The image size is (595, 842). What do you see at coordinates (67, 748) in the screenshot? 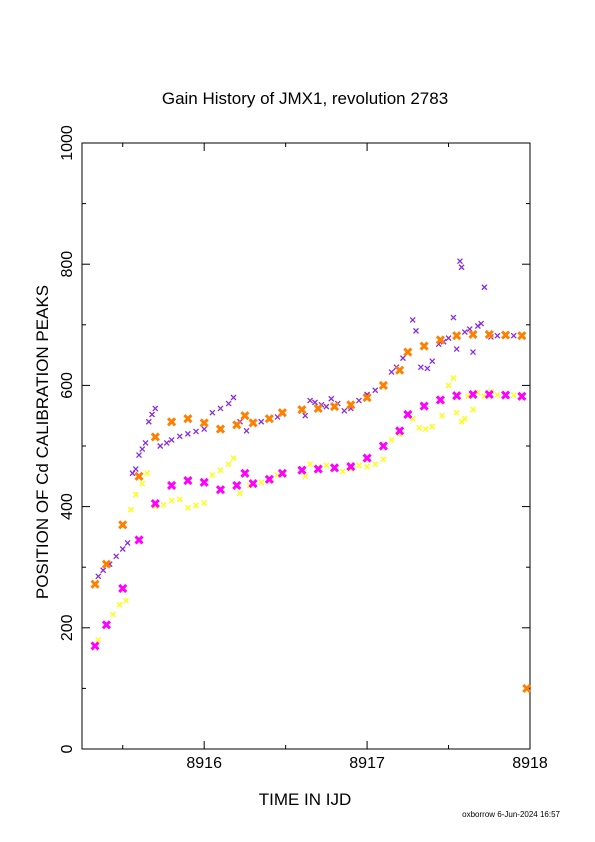
I see `y-tick-label: 0` at bounding box center [67, 748].